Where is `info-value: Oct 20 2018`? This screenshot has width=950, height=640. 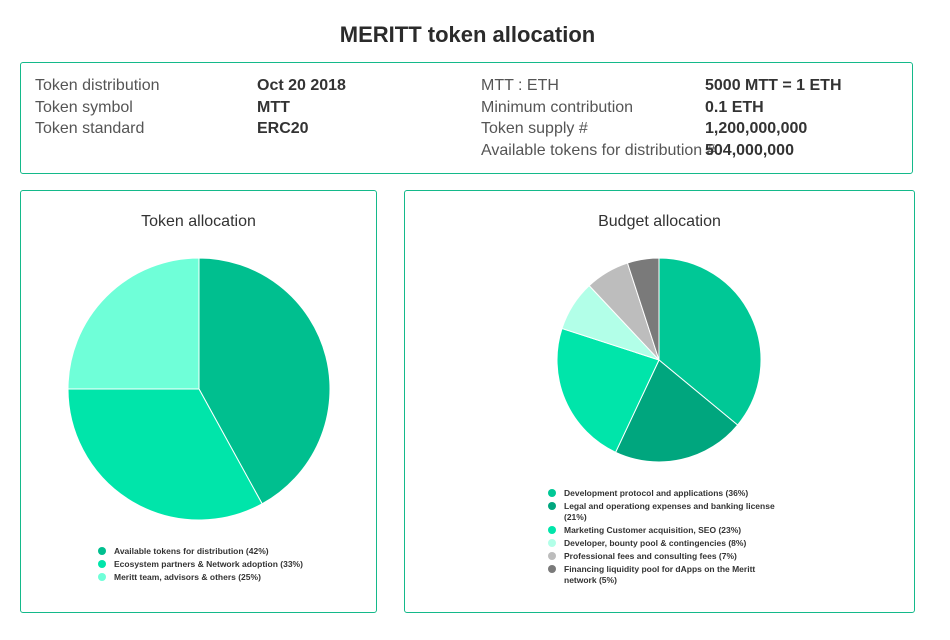
info-value: Oct 20 2018 is located at coordinates (301, 85).